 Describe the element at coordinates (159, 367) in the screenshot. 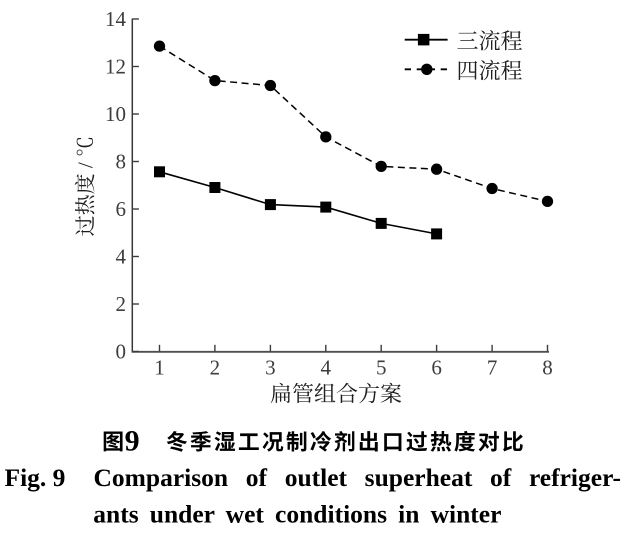

I see `svg-text: 1` at that location.